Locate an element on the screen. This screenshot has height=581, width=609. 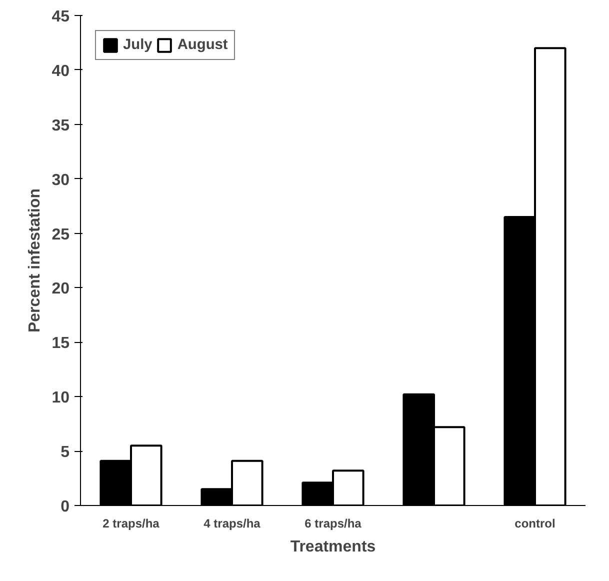
y-tick-label: 30 is located at coordinates (61, 180).